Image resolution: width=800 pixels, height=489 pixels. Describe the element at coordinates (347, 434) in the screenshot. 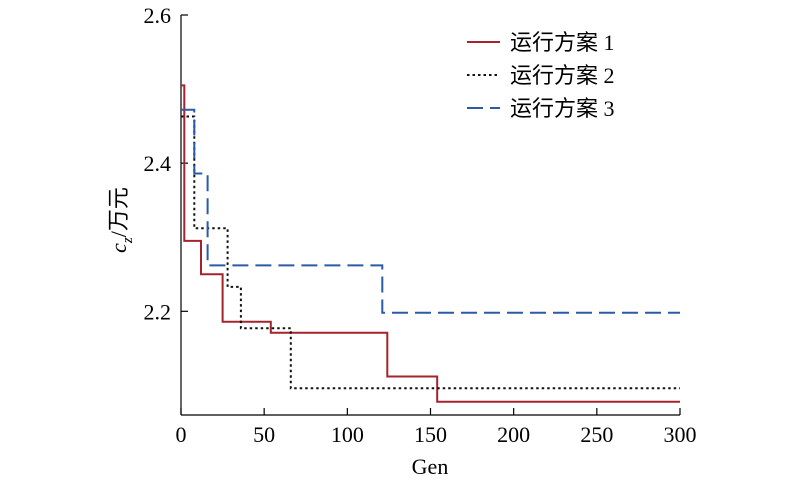

I see `x-tick-label: 100` at that location.